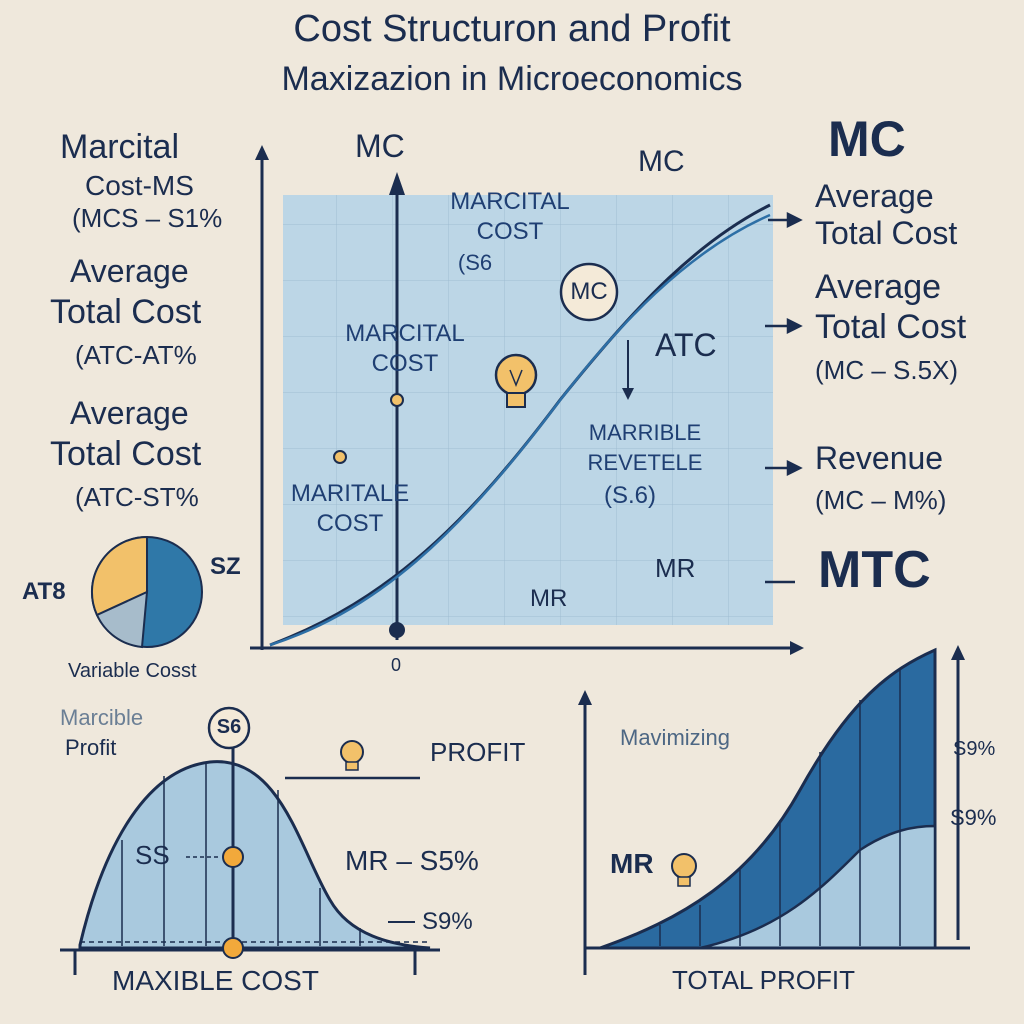 Image resolution: width=1024 pixels, height=1024 pixels. Describe the element at coordinates (645, 432) in the screenshot. I see `marrible-label-1: MARRIBLE` at that location.